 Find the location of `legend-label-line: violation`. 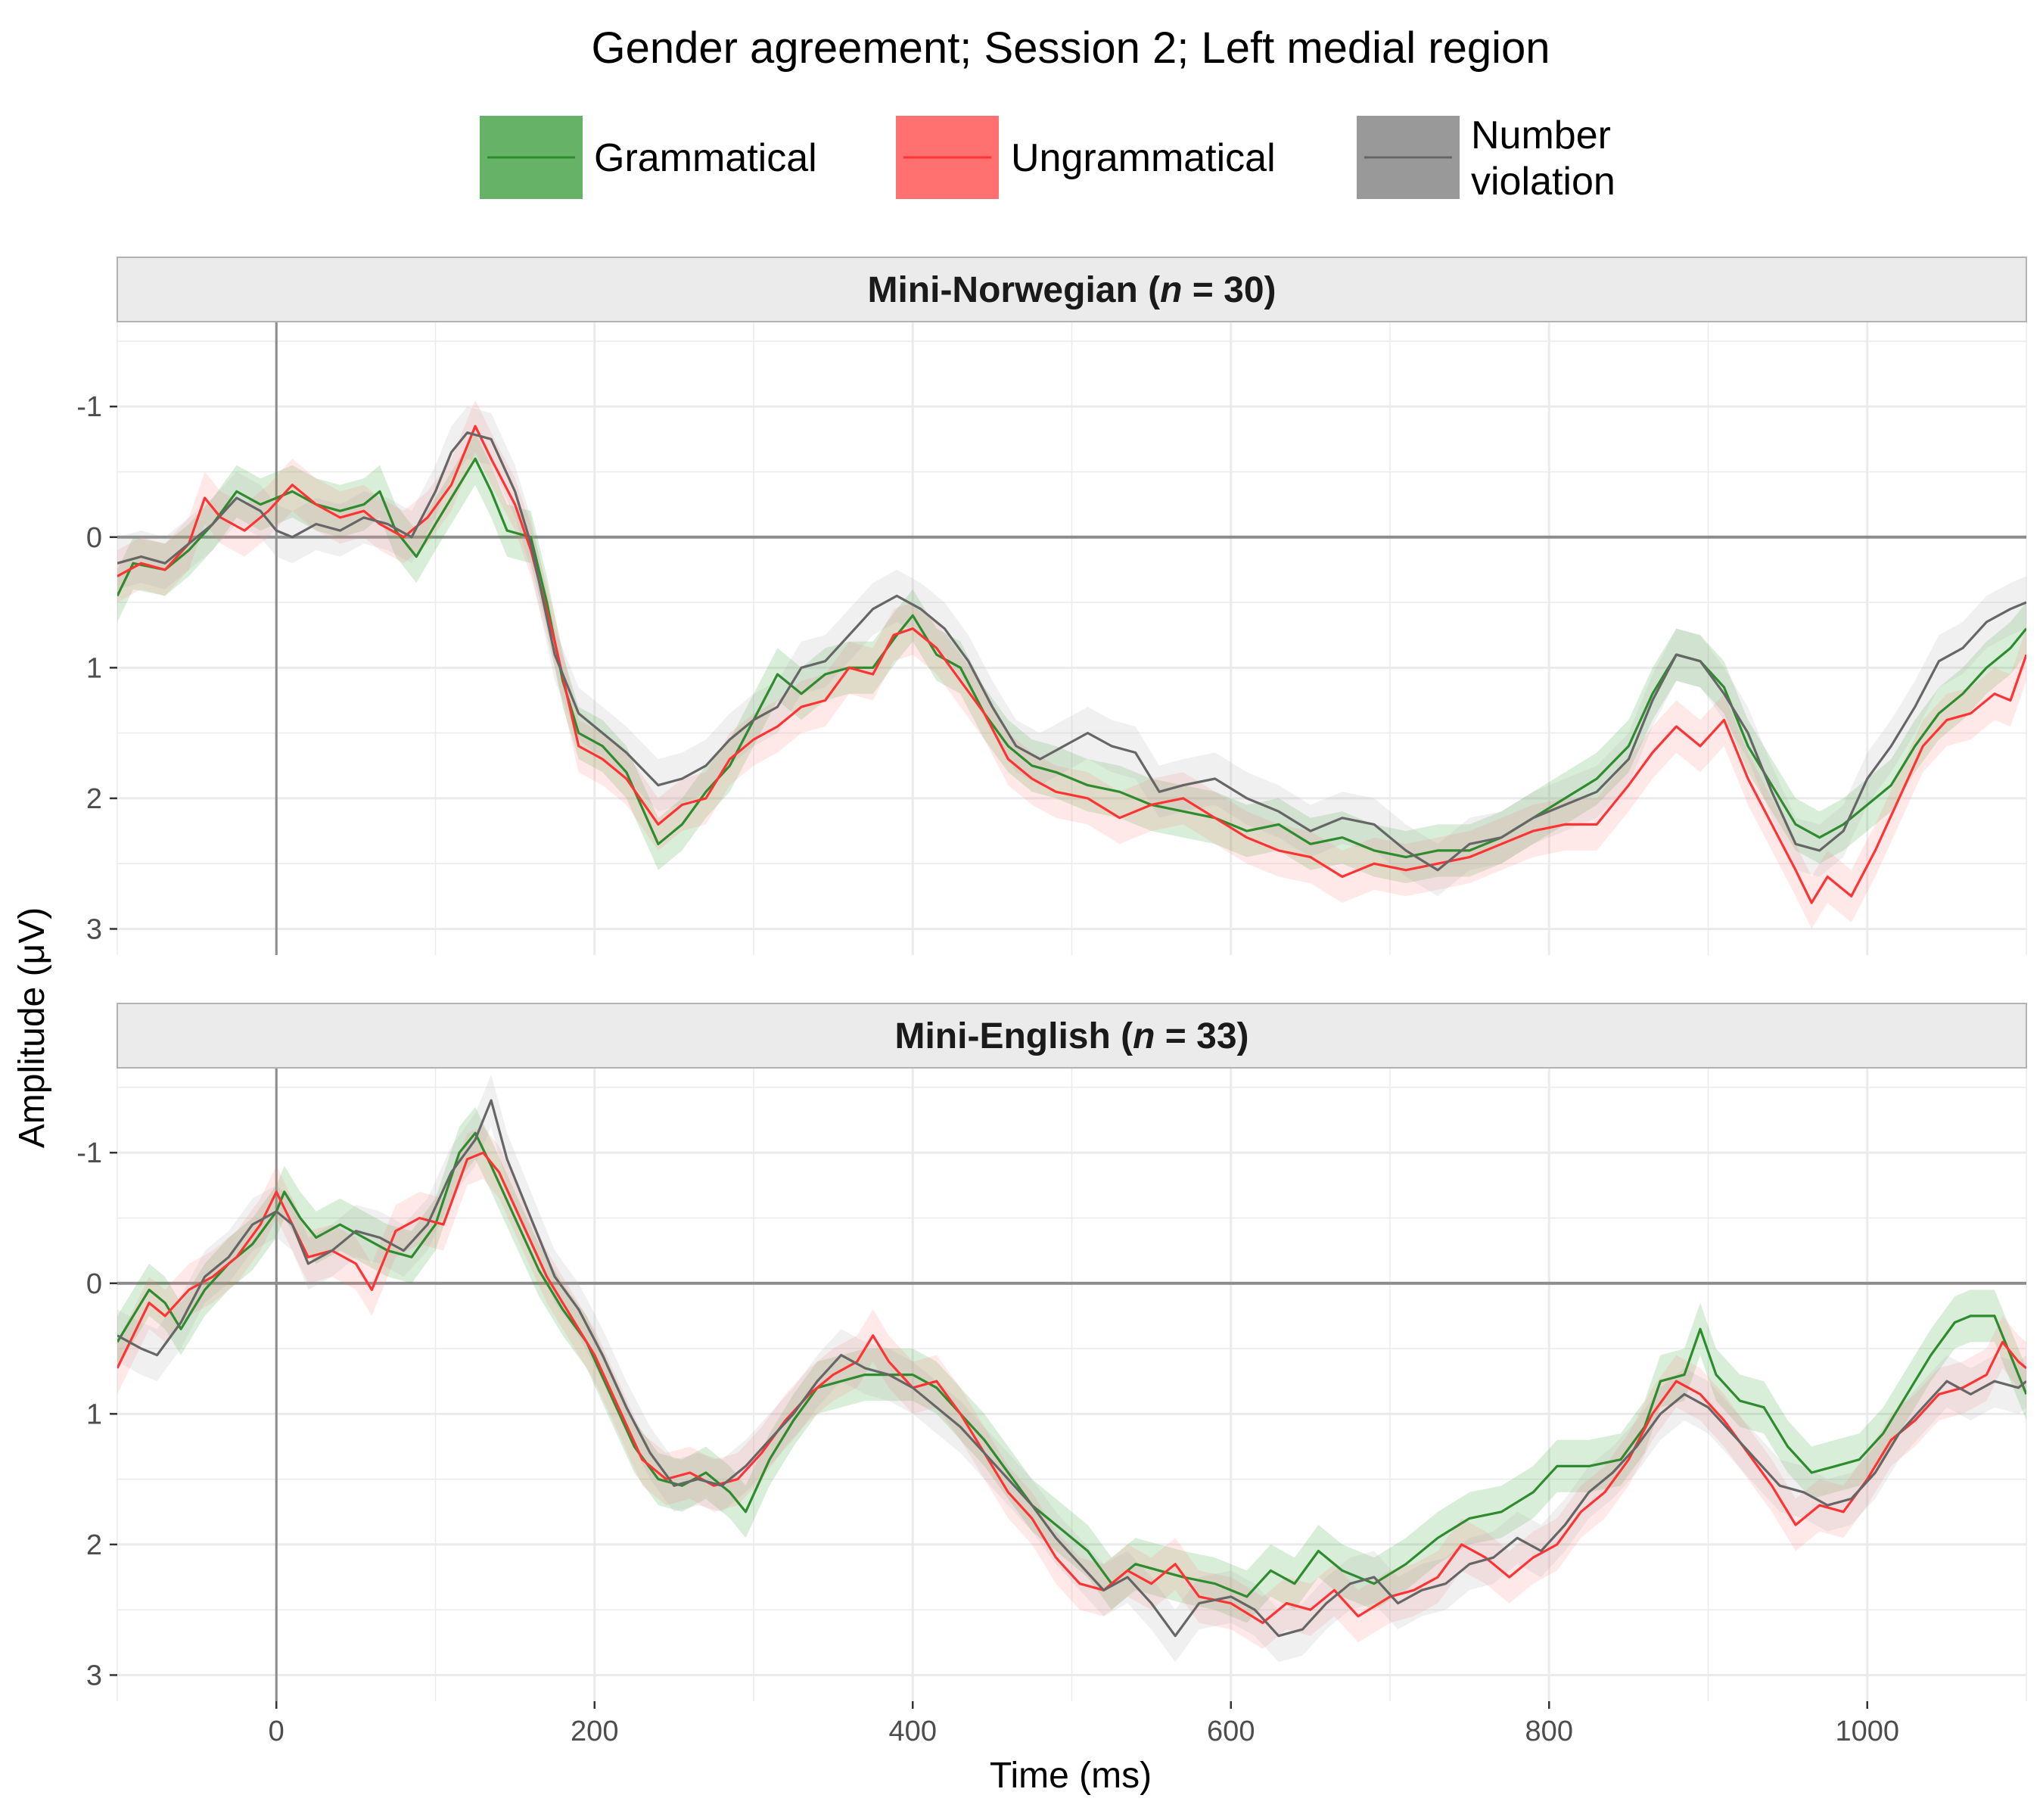

legend-label-line: violation is located at coordinates (1543, 182).